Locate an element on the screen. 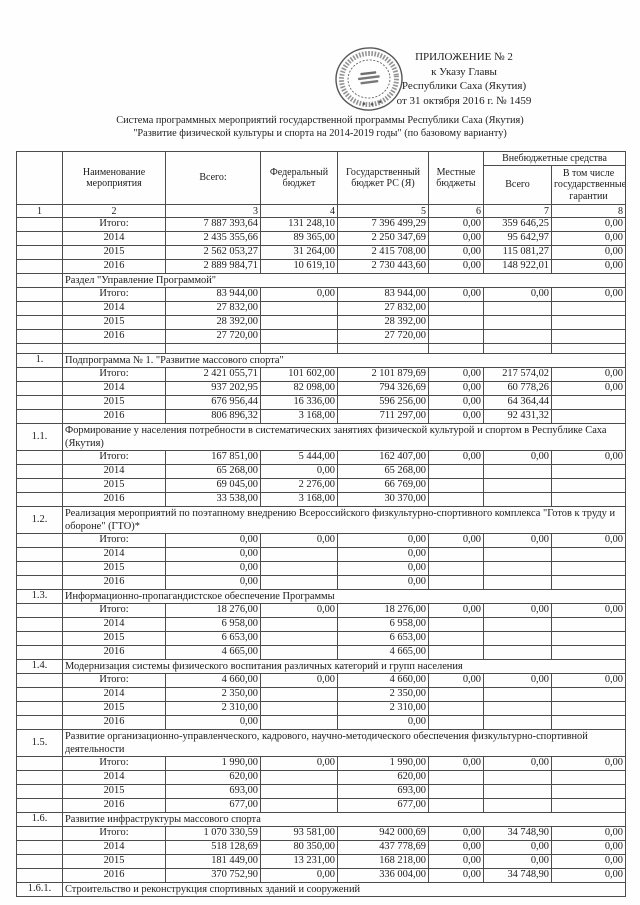 The height and width of the screenshot is (905, 640). amount-cell: 69 045,00 is located at coordinates (213, 485).